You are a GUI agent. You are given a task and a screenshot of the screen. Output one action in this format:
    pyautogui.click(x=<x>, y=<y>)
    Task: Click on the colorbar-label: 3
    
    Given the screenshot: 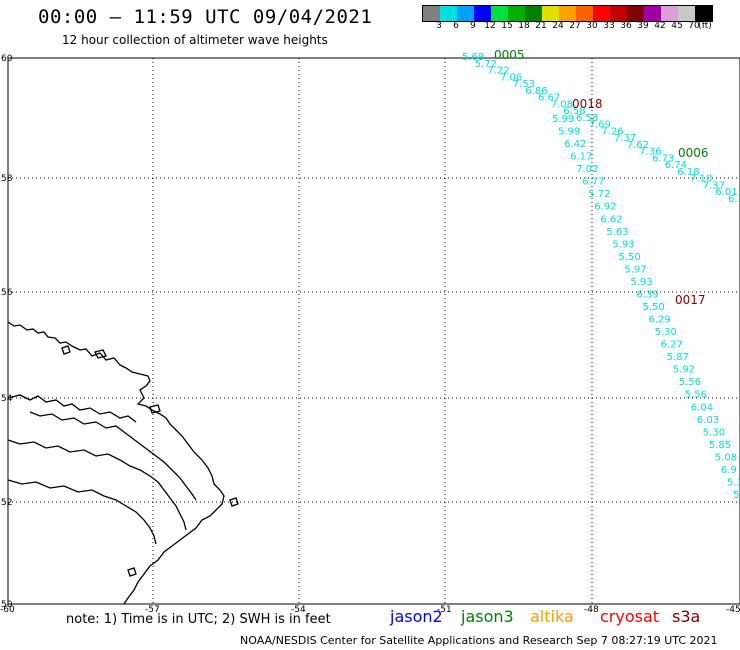 What is the action you would take?
    pyautogui.click(x=439, y=26)
    